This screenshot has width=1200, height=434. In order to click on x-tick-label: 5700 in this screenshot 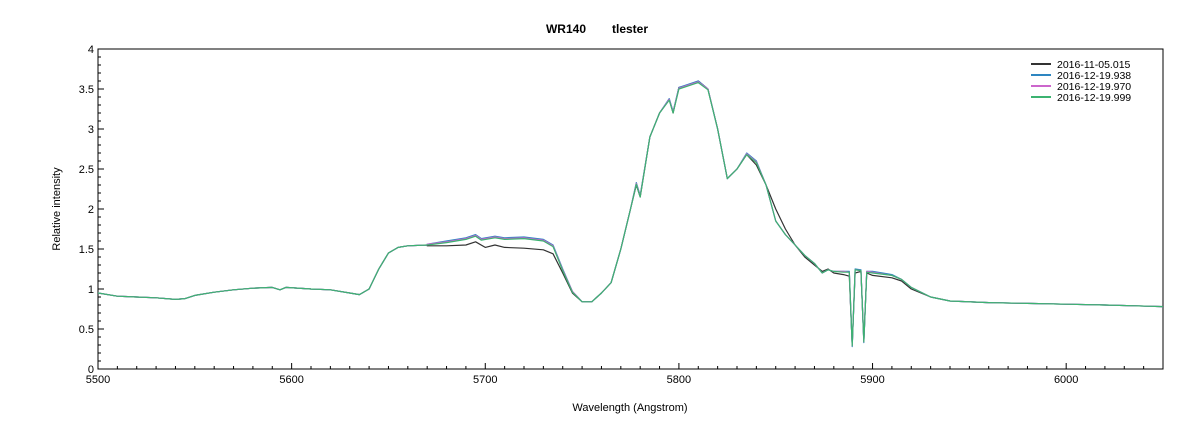, I will do `click(485, 380)`.